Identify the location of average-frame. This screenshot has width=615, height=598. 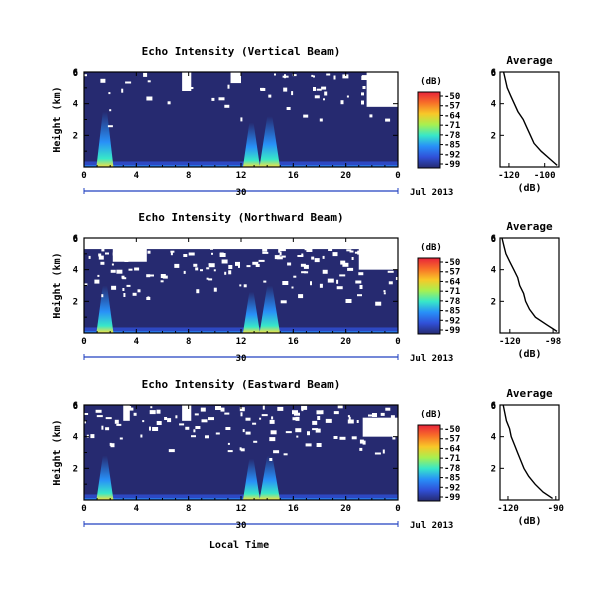
(529, 119).